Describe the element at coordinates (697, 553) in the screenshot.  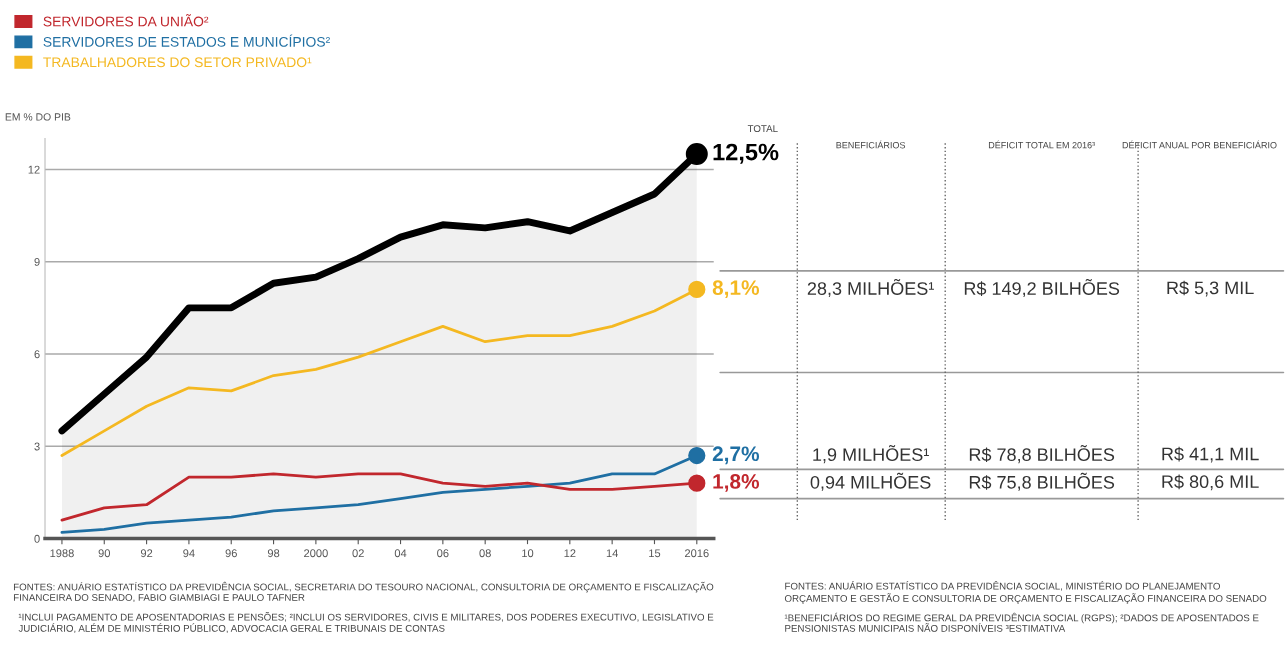
I see `x-tick-label: 2016` at that location.